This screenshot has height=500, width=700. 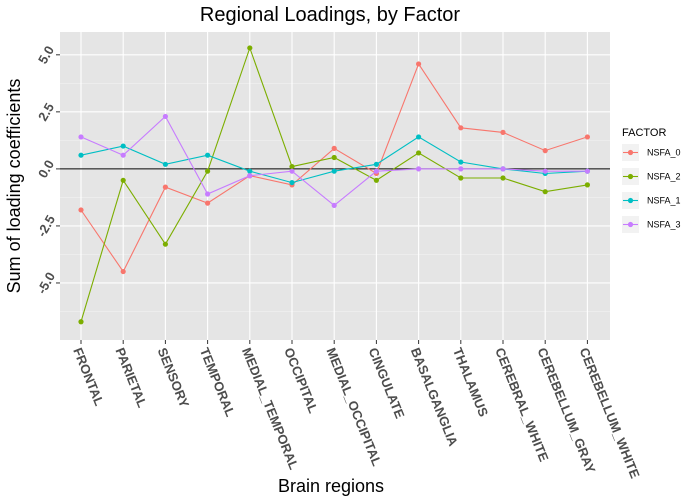 I want to click on y-tick-label: -2.5, so click(x=46, y=225).